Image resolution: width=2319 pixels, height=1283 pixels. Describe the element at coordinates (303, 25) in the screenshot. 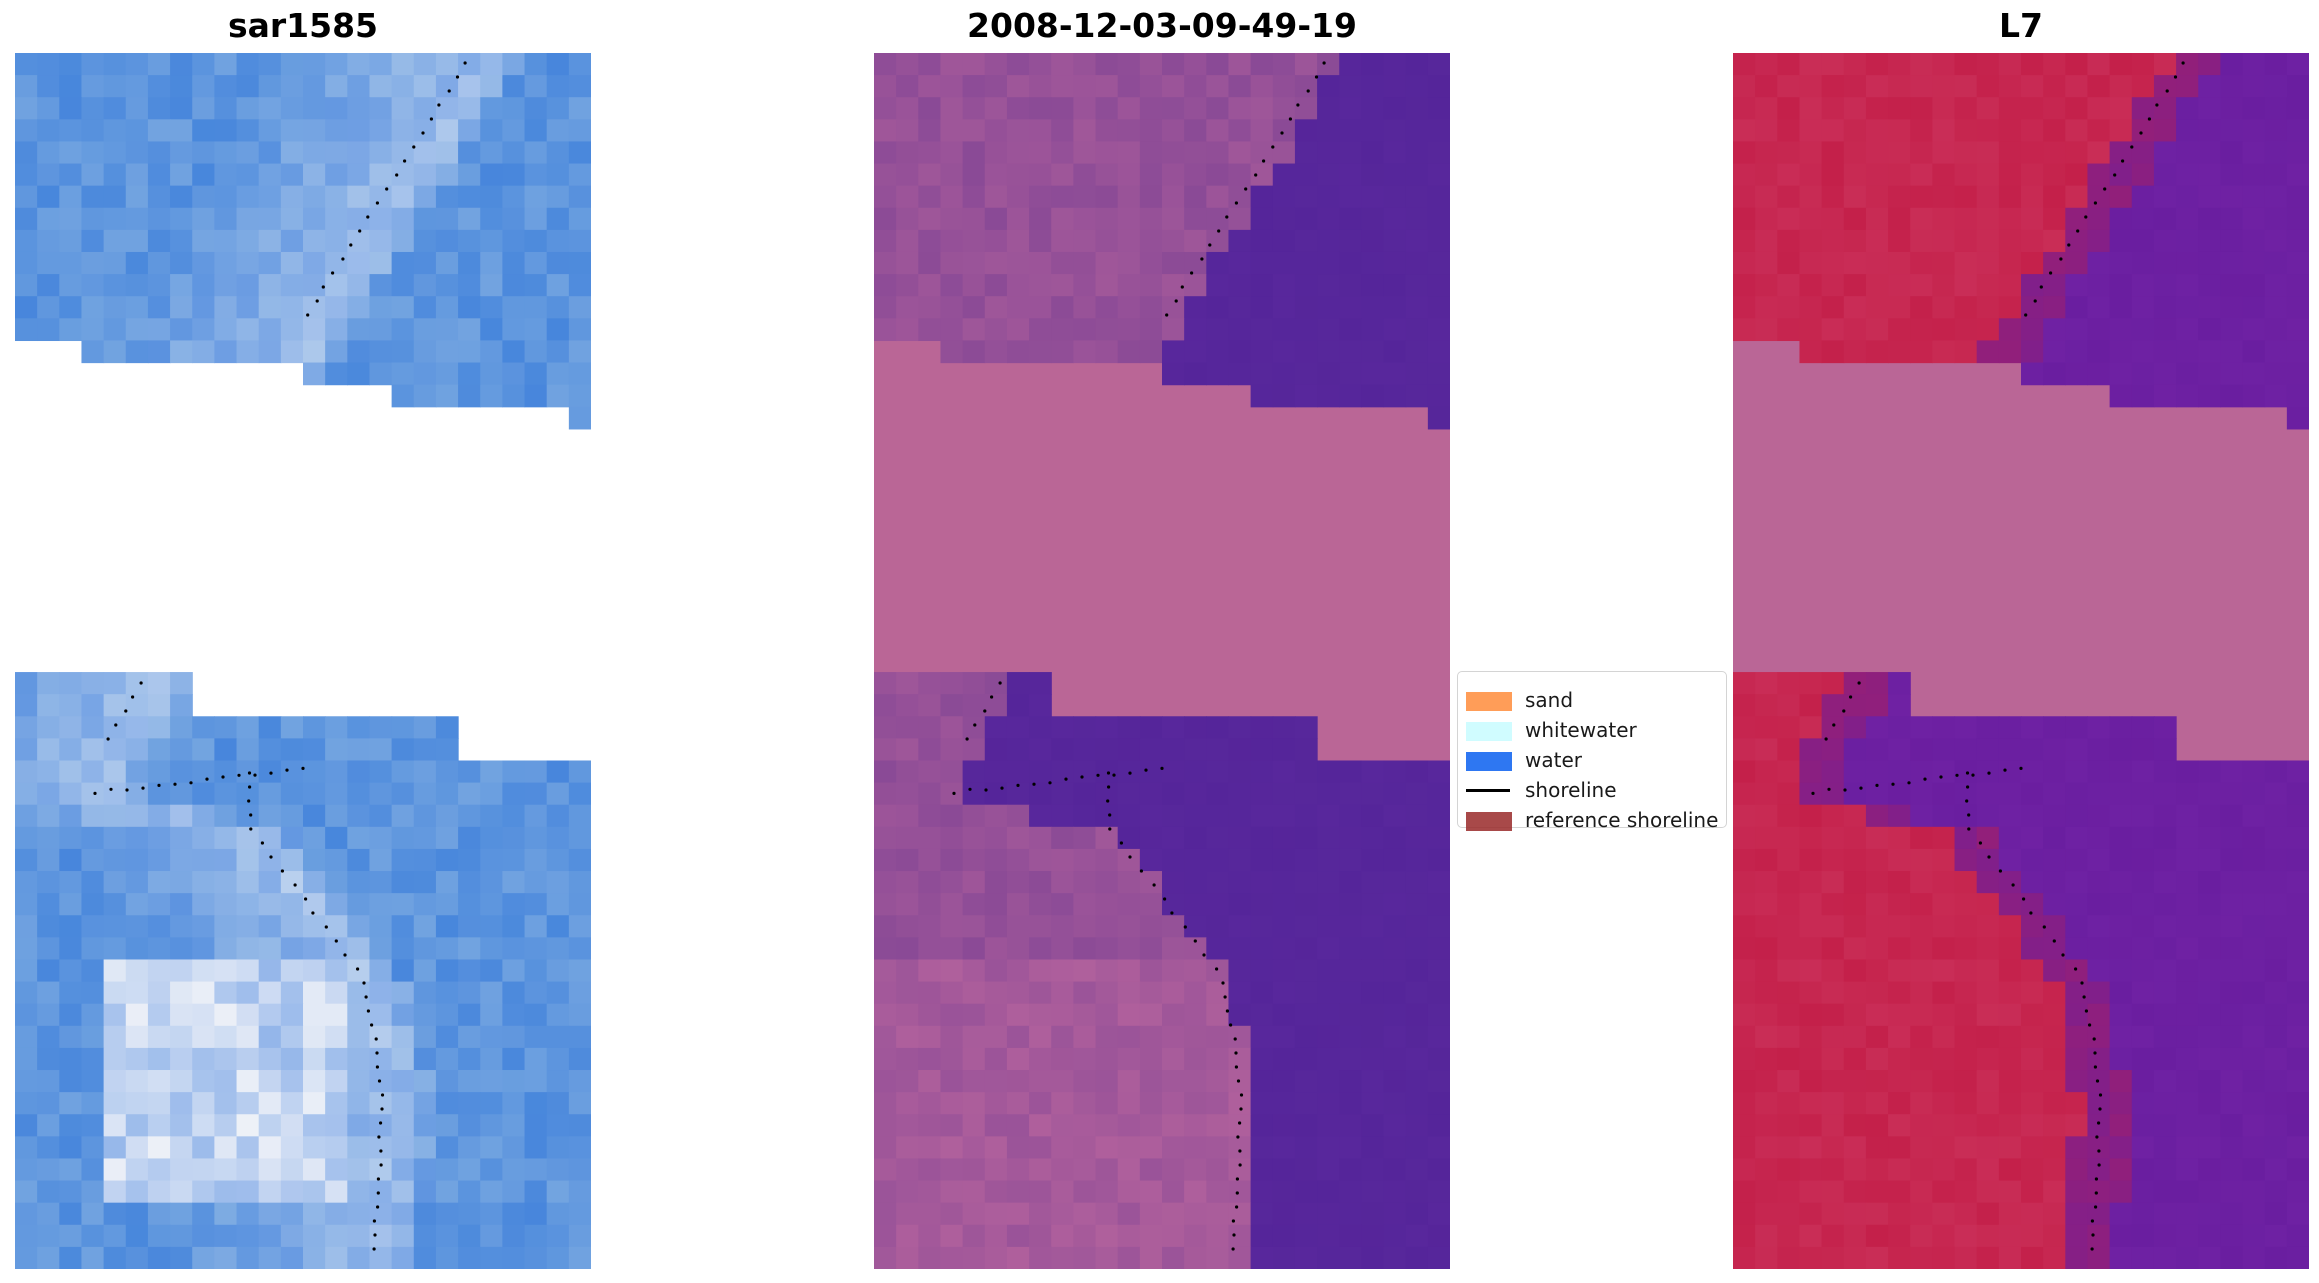

I see `panel-title-rgb: sar1585` at that location.